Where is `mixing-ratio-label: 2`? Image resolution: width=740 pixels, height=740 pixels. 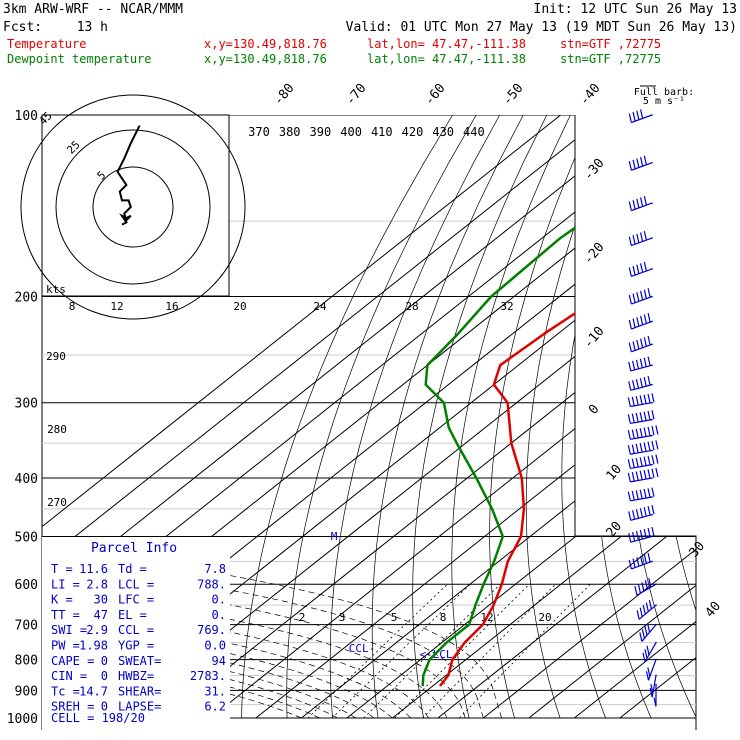 mixing-ratio-label: 2 is located at coordinates (302, 617).